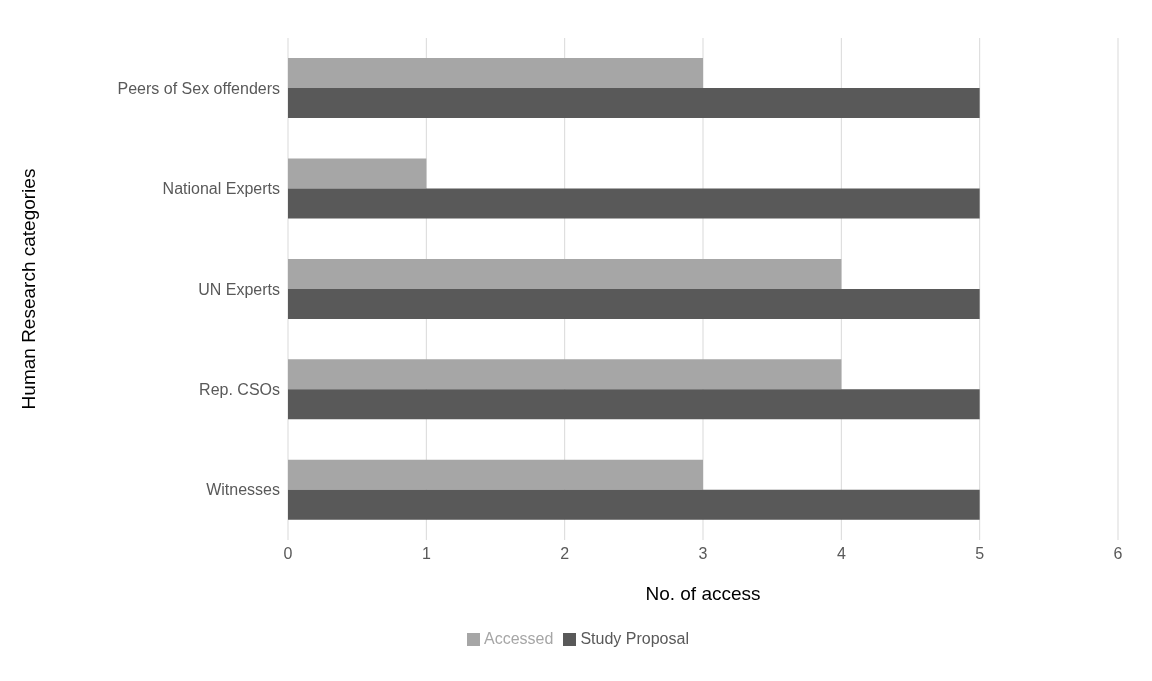 The height and width of the screenshot is (681, 1152). Describe the element at coordinates (288, 554) in the screenshot. I see `x-tick-label: 0` at that location.